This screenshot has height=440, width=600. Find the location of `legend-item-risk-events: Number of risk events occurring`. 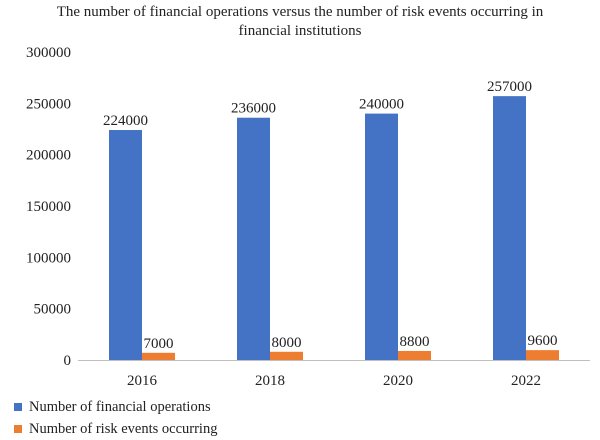

legend-item-risk-events: Number of risk events occurring is located at coordinates (115, 429).